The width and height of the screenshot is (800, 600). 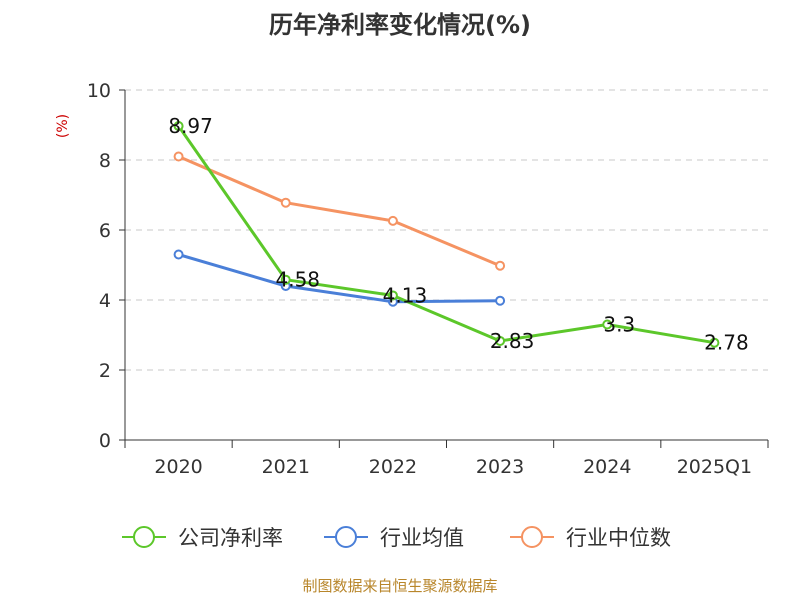 I want to click on y-axis-label: (%), so click(x=63, y=126).